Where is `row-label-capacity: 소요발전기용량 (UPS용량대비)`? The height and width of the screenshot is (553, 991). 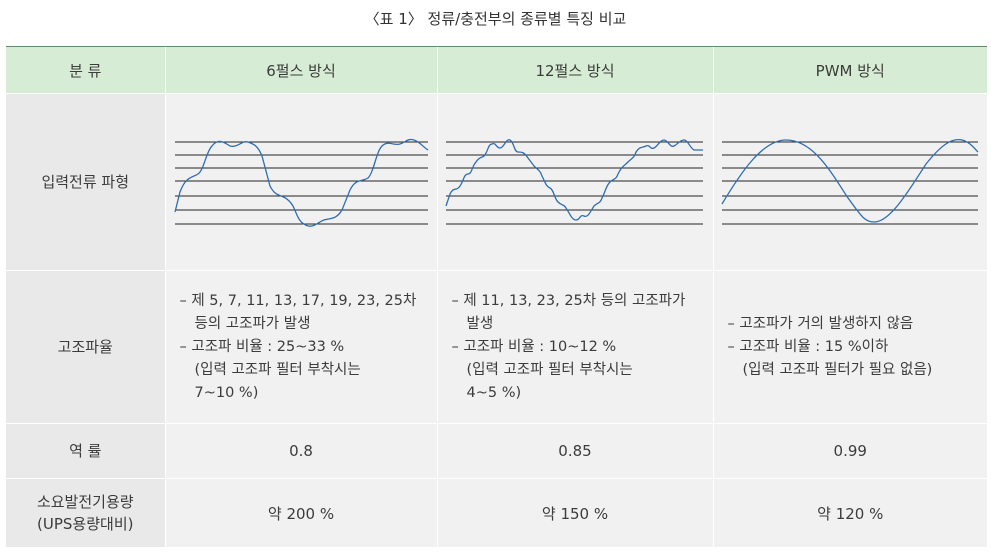
row-label-capacity: 소요발전기용량 (UPS용량대비) is located at coordinates (86, 513).